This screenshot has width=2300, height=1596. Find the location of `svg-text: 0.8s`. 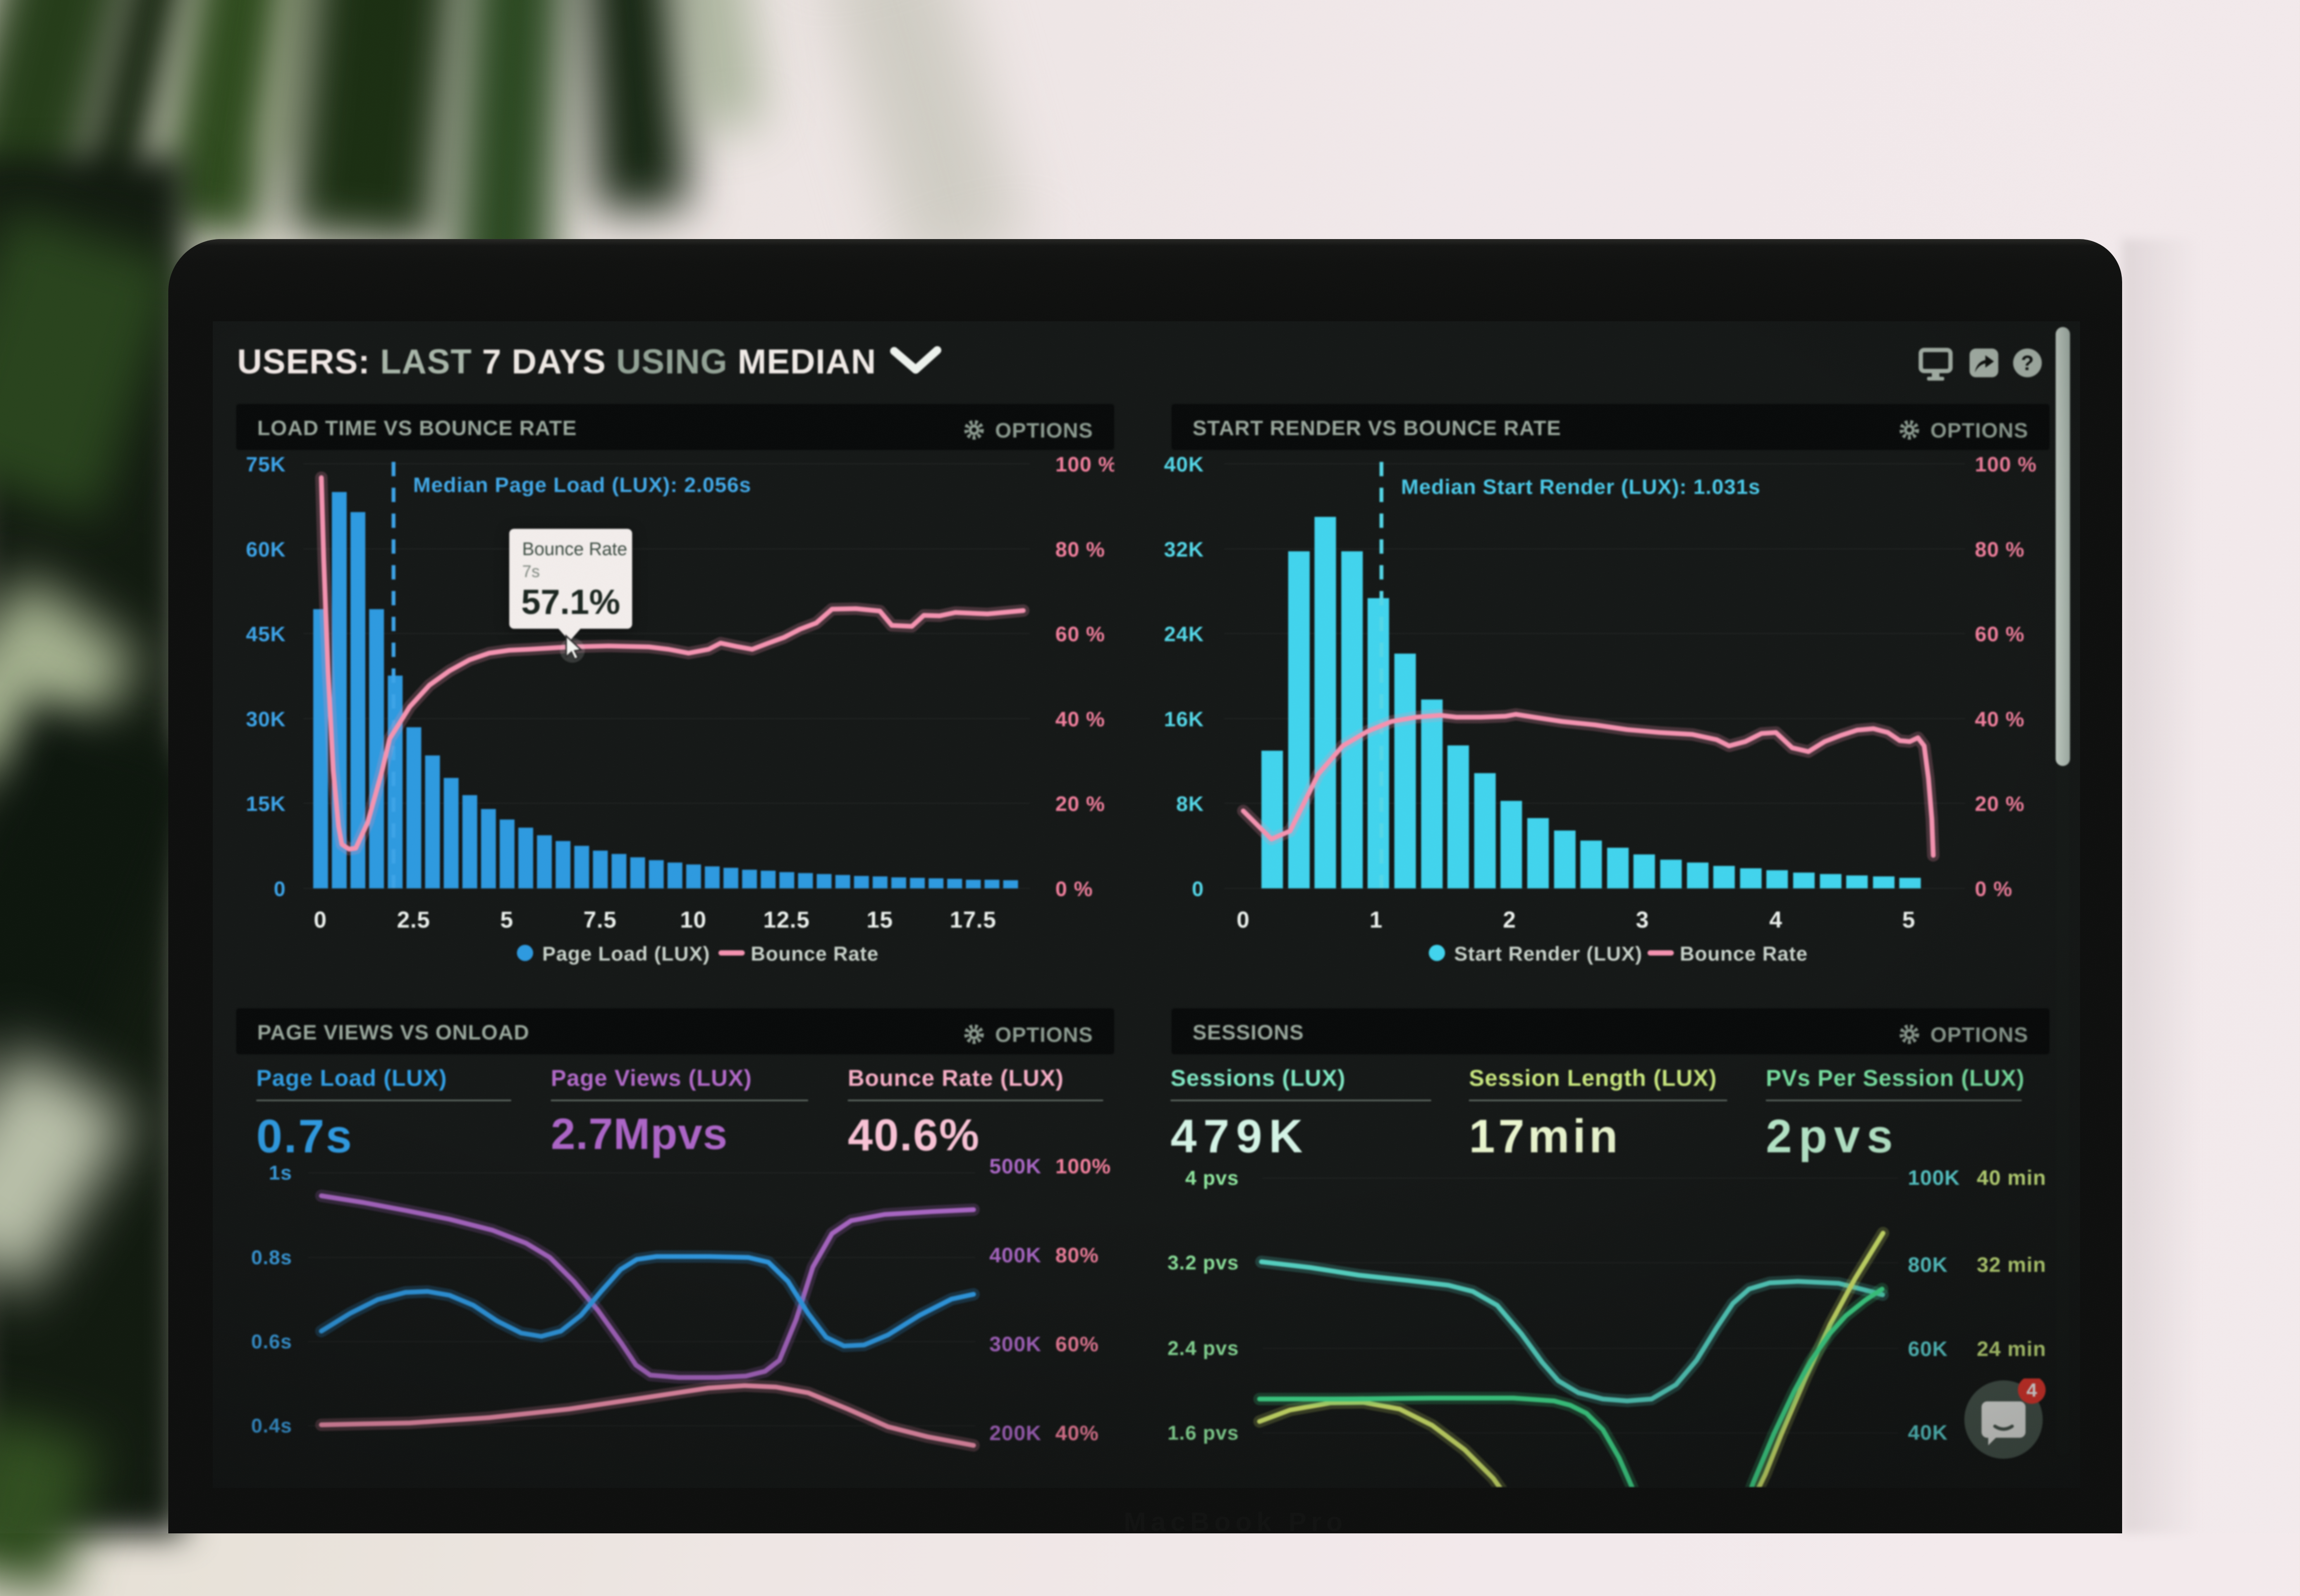

svg-text: 0.8s is located at coordinates (272, 1257).